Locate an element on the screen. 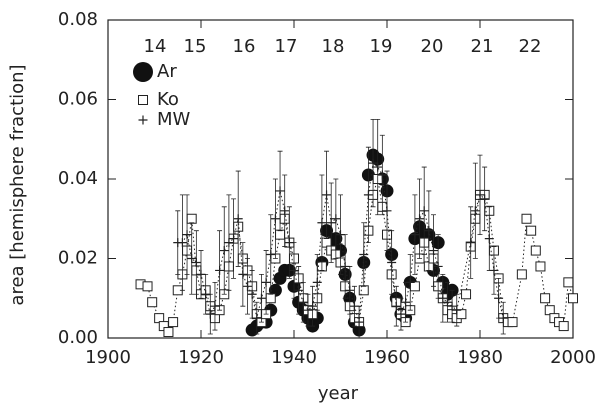  y-tick-label: 0.04 is located at coordinates (78, 178).